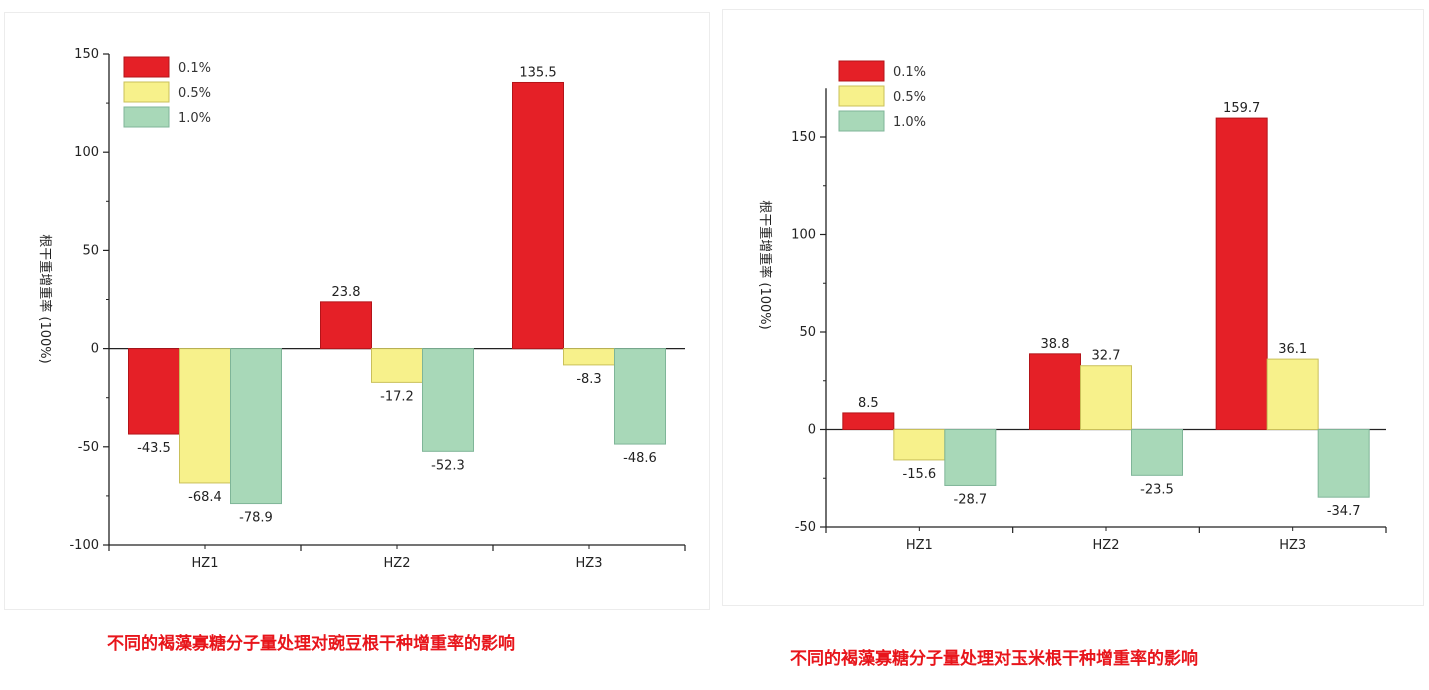  I want to click on bar-value-label: -78.9, so click(256, 518).